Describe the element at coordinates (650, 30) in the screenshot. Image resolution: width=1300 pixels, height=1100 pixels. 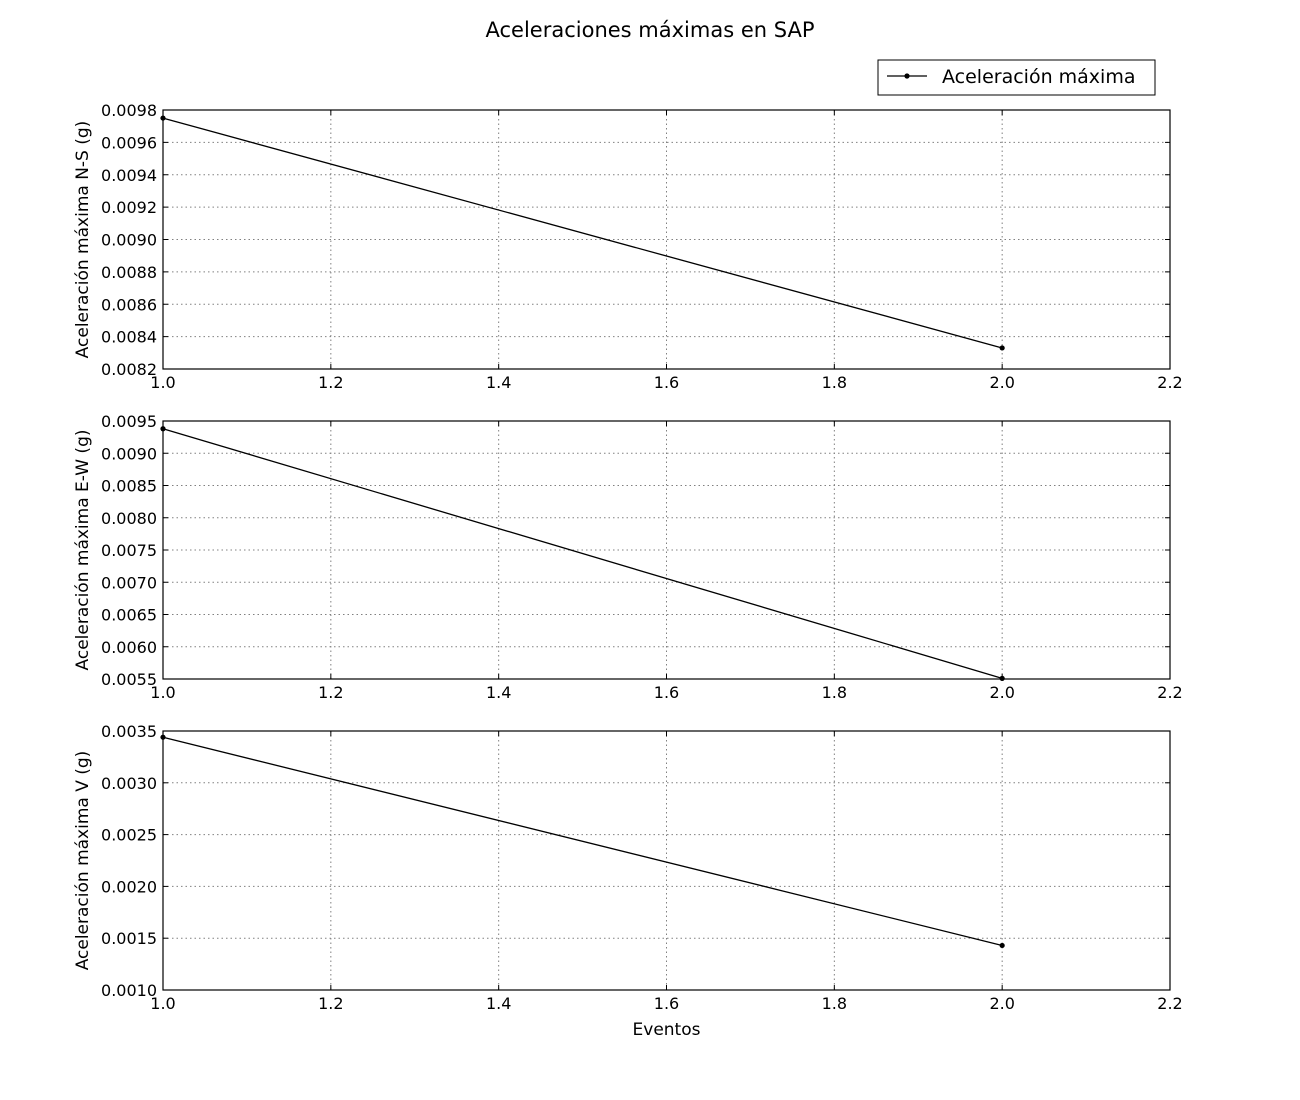
I see `figure-title: Aceleraciones máximas en SAP` at that location.